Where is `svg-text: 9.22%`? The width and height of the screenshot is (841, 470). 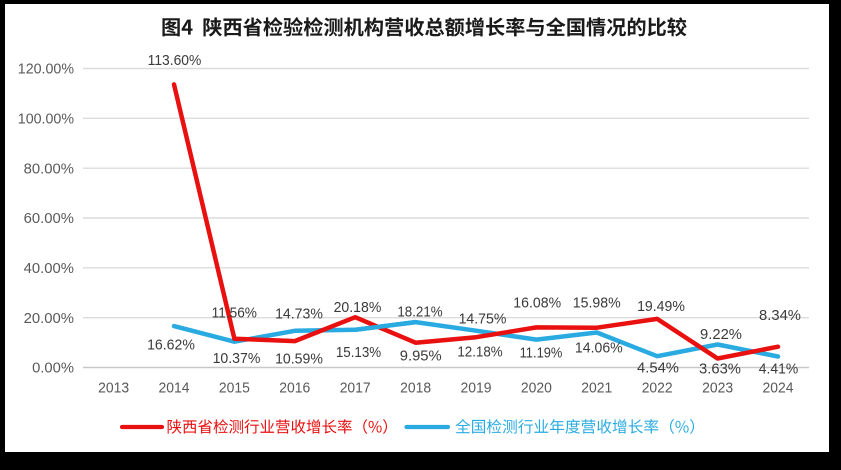 svg-text: 9.22% is located at coordinates (721, 335).